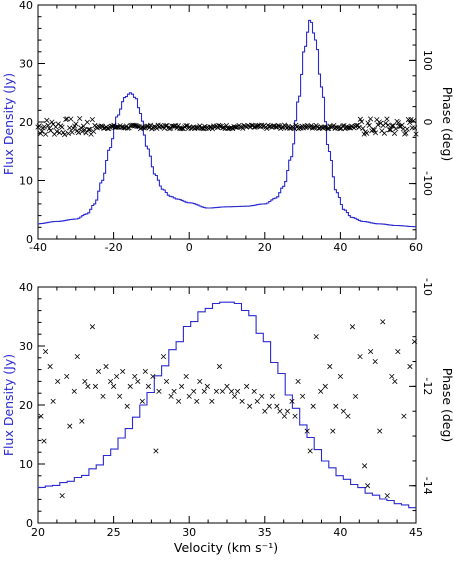  Describe the element at coordinates (427, 122) in the screenshot. I see `y2-tick-label: 0` at that location.